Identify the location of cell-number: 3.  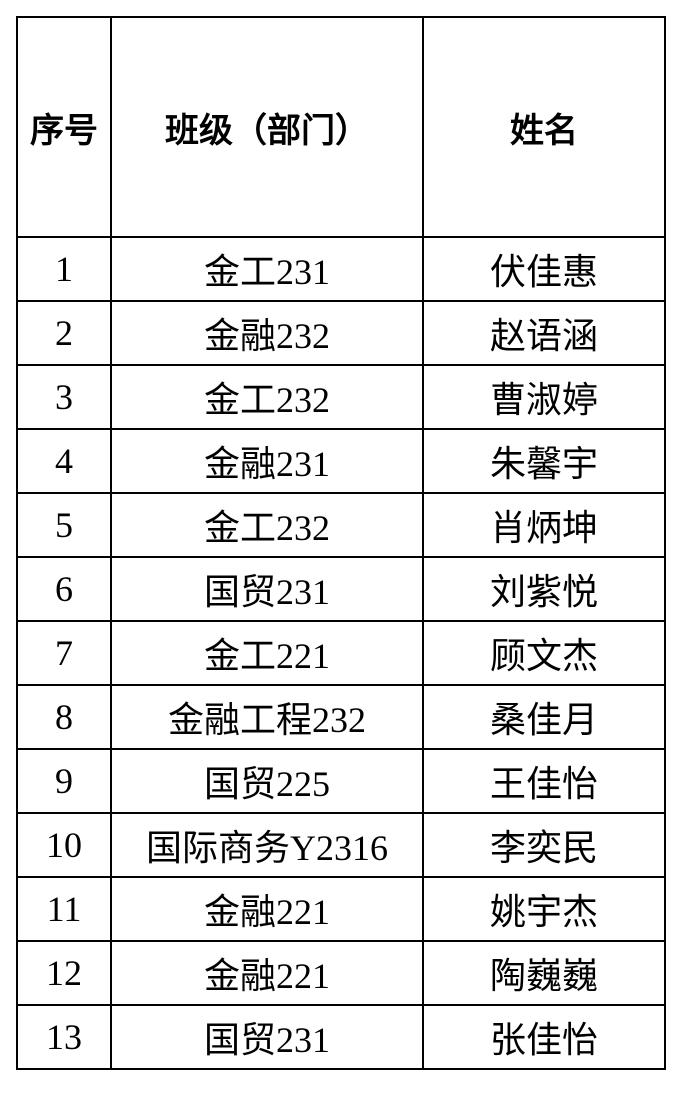
(64, 397).